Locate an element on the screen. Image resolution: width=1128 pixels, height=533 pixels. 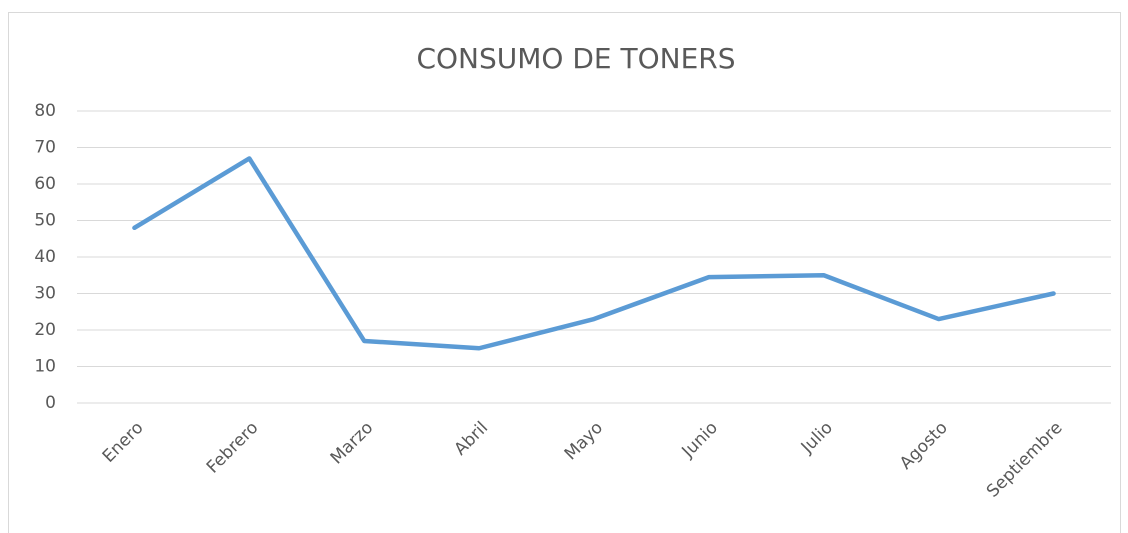
y-tick-label: 20 is located at coordinates (45, 330).